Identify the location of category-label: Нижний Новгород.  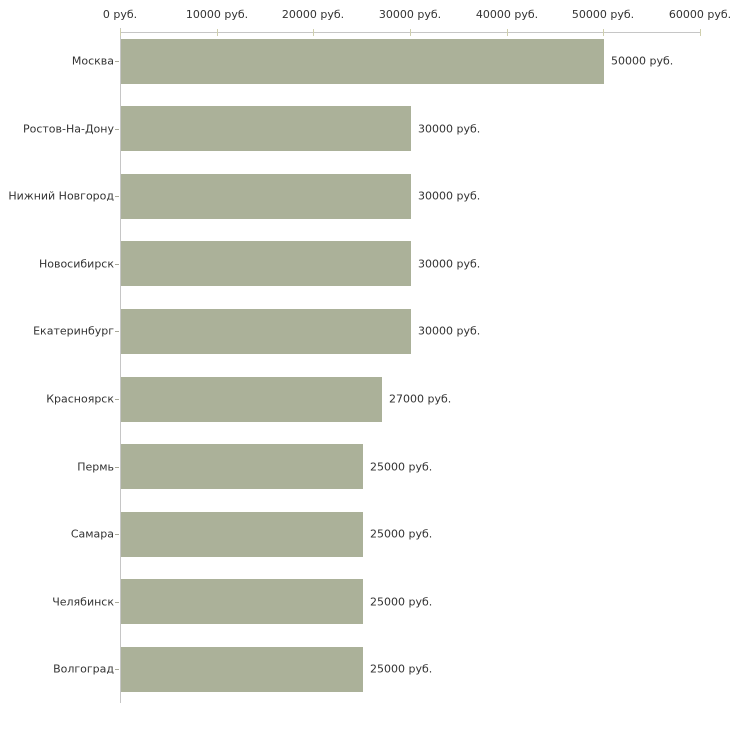
(61, 196).